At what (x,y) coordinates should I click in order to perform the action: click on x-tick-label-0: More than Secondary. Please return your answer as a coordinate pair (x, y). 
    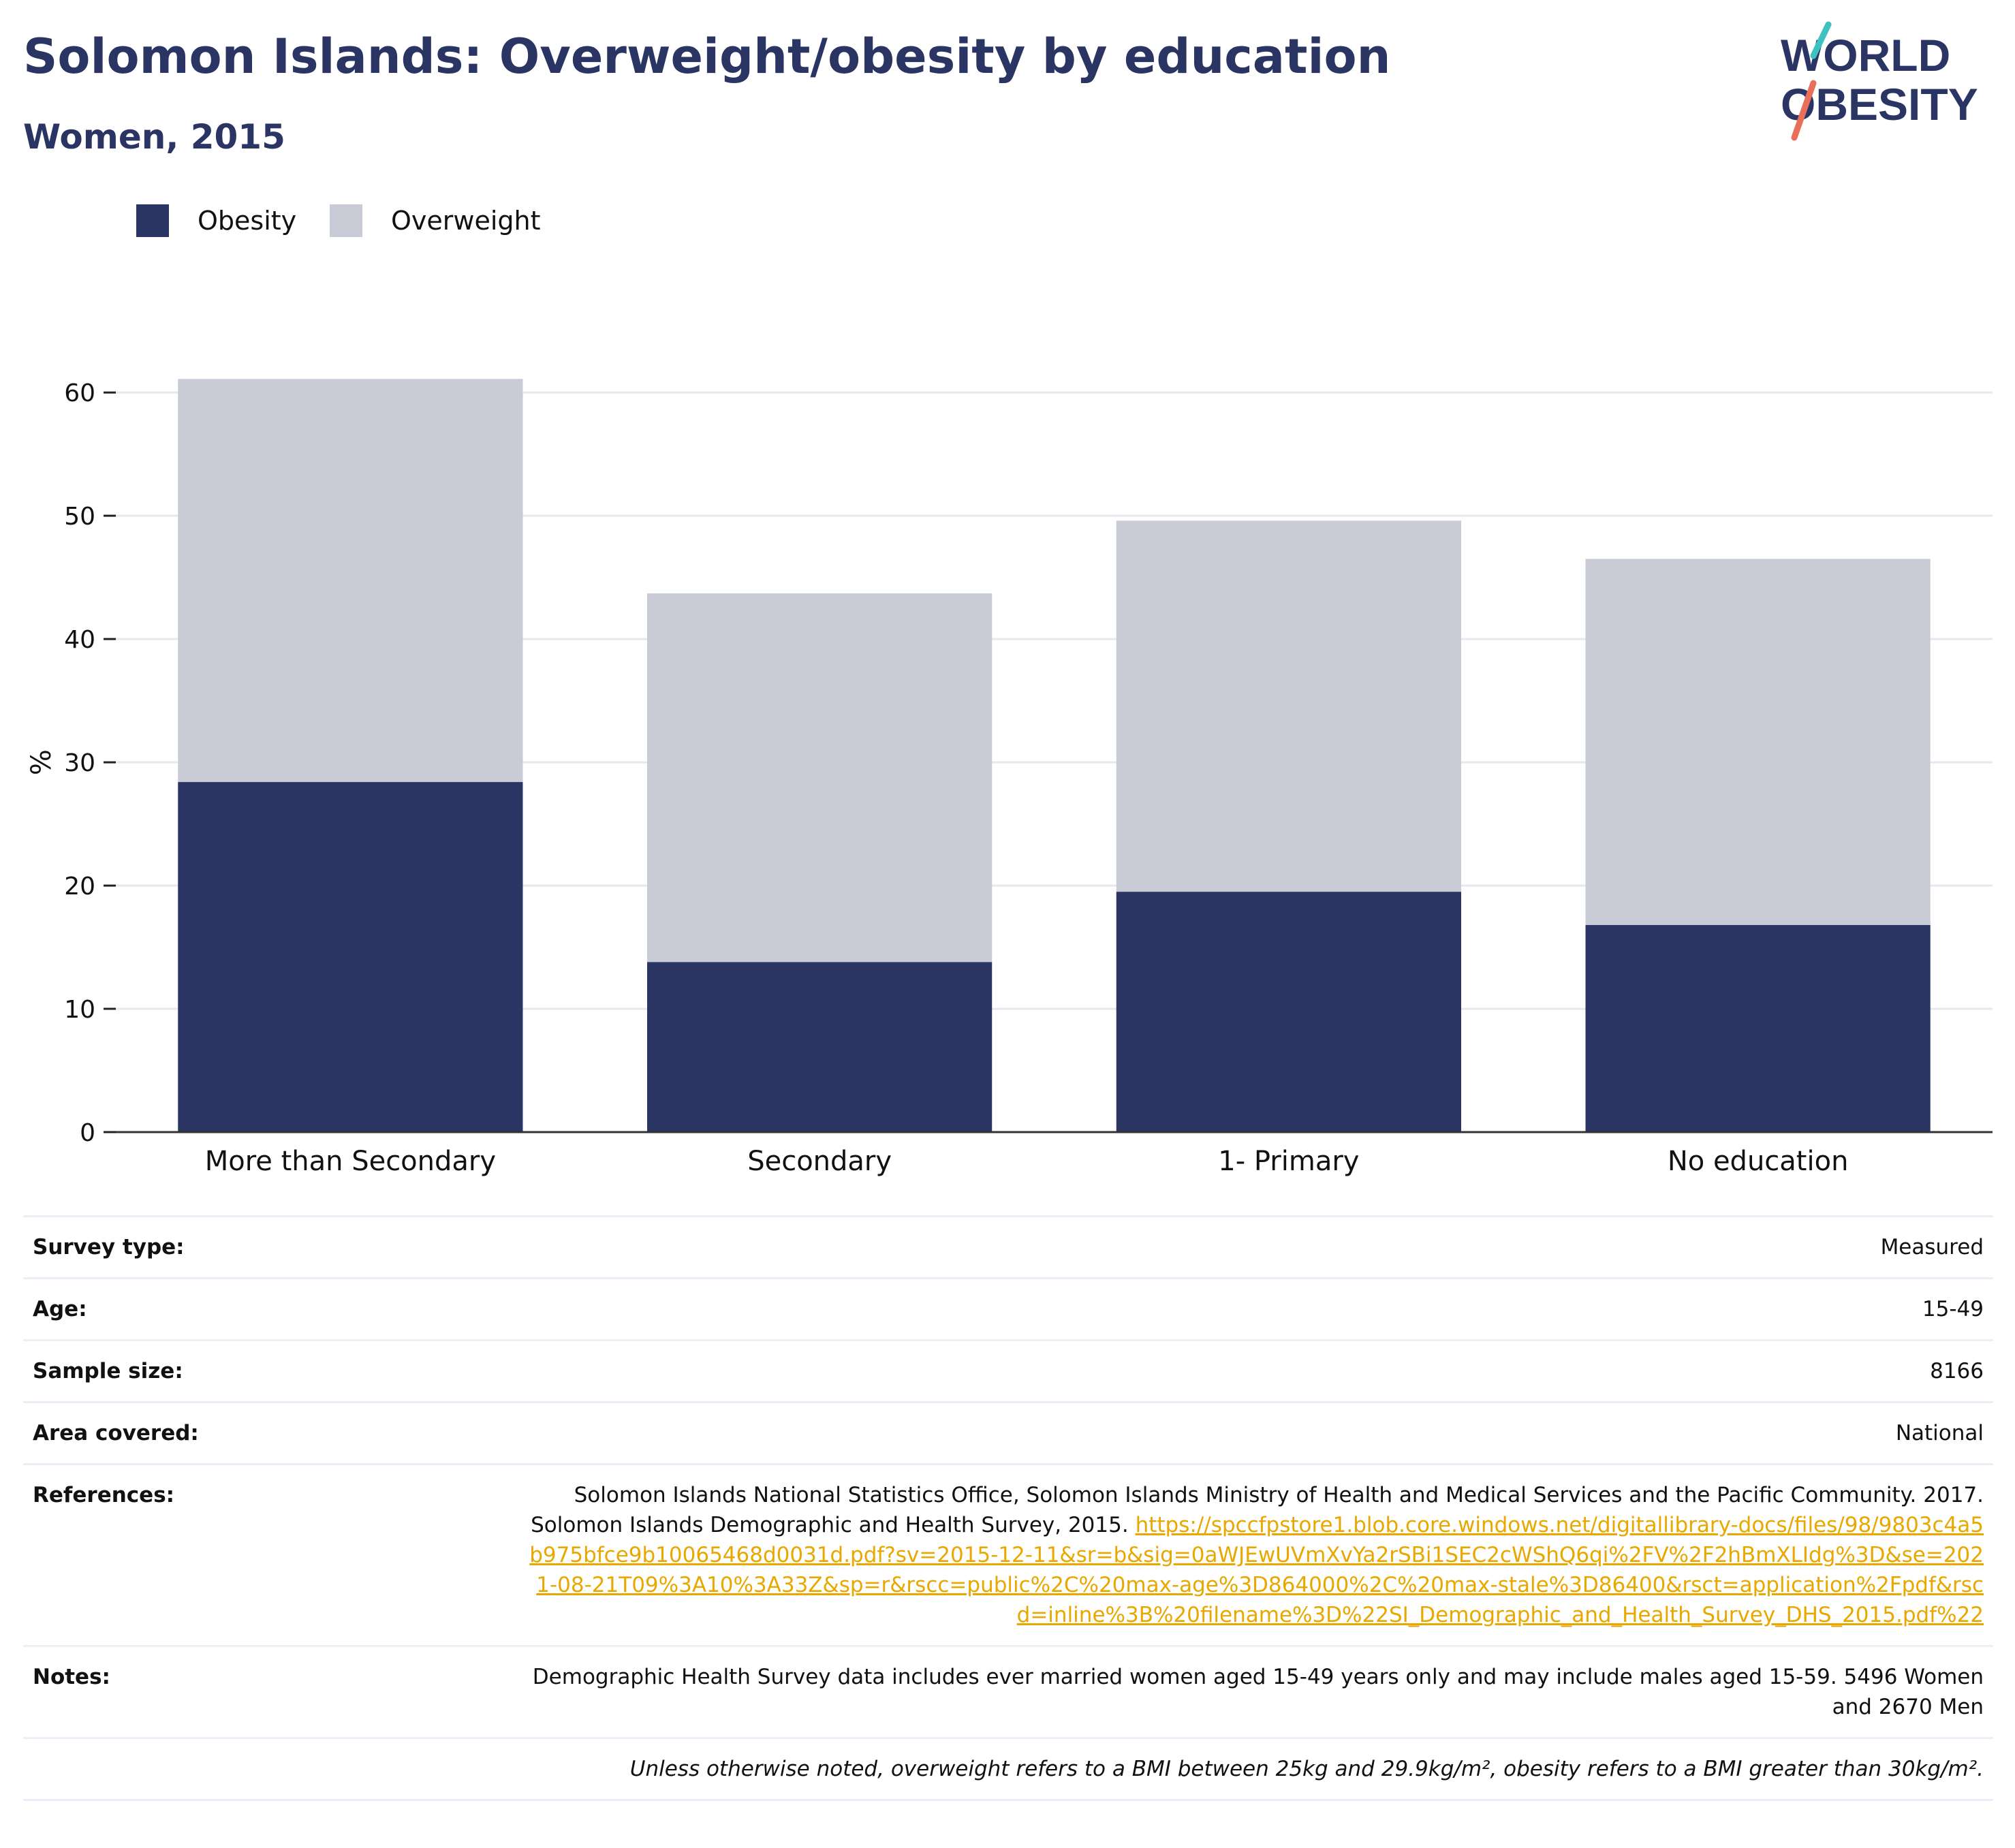
    Looking at the image, I should click on (351, 1161).